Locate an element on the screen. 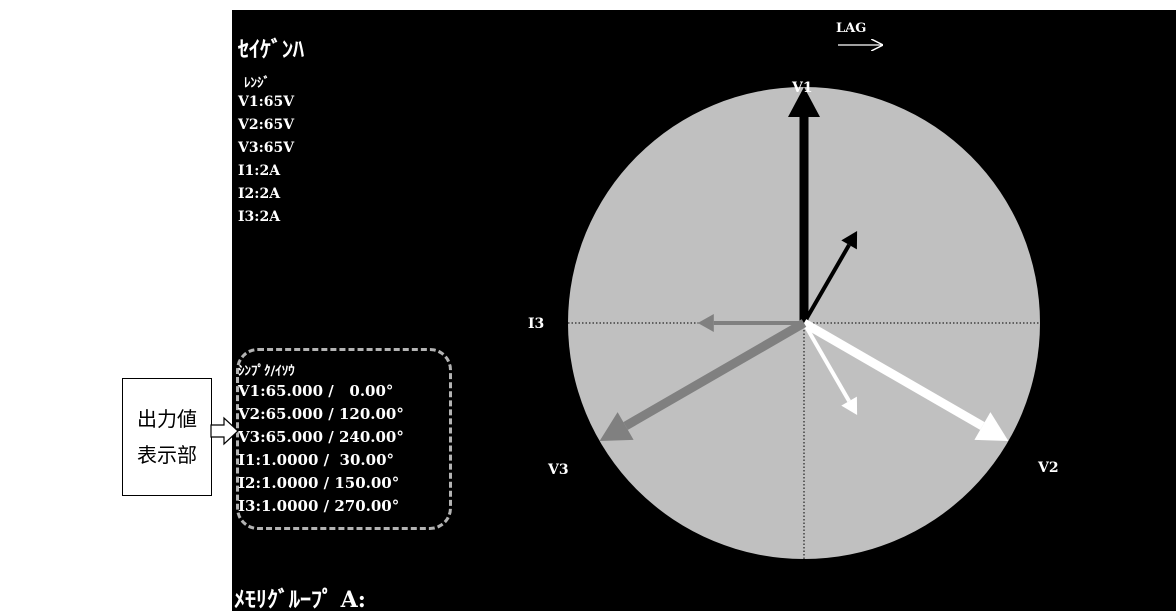 This screenshot has height=614, width=1176. i3-label: I3 is located at coordinates (536, 324).